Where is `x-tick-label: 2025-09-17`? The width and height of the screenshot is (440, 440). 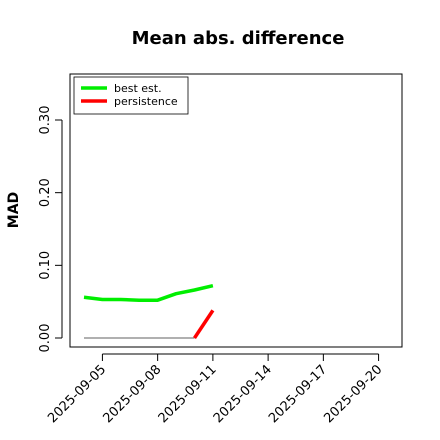 x-tick-label: 2025-09-17 is located at coordinates (298, 394).